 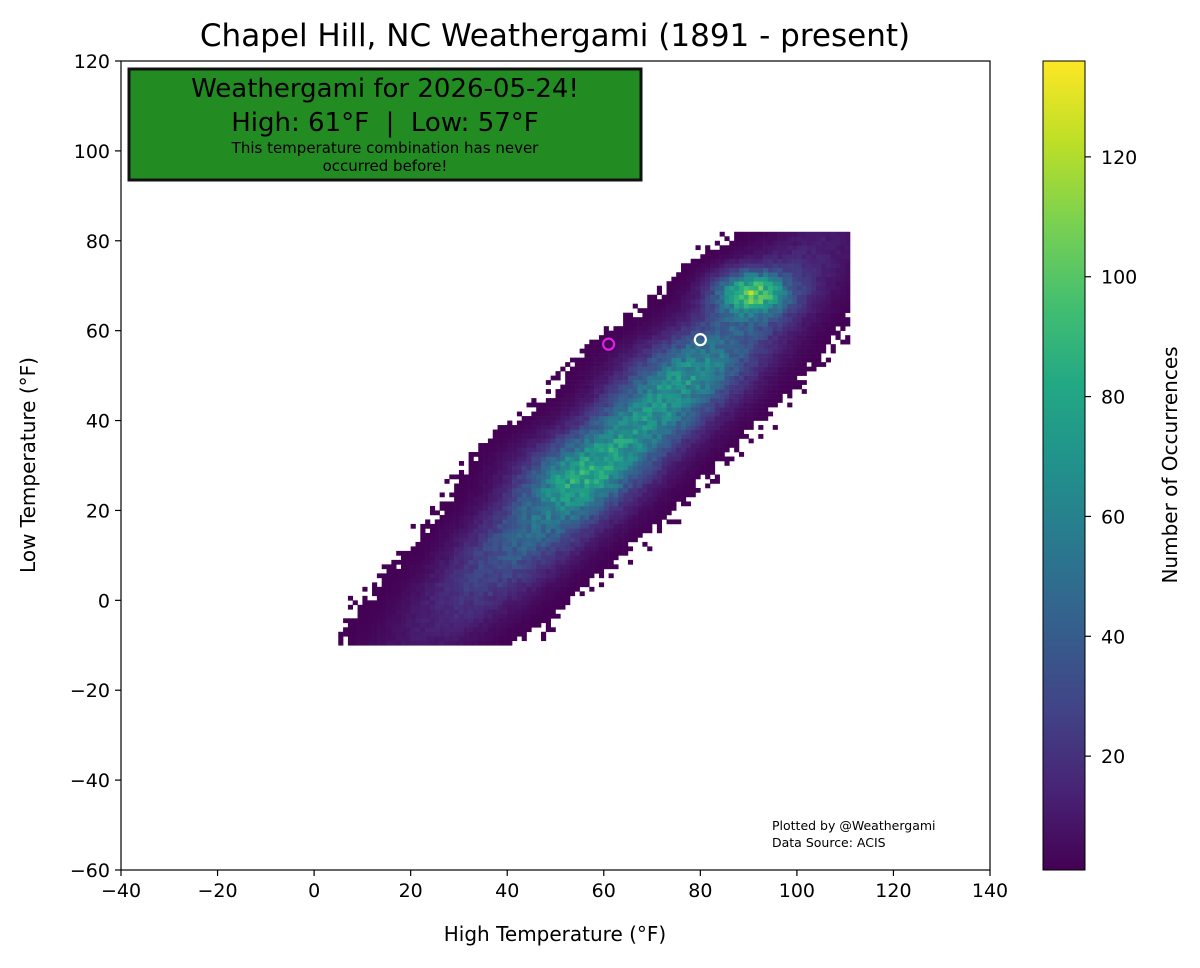 What do you see at coordinates (90, 691) in the screenshot?
I see `y-tick-label: −20` at bounding box center [90, 691].